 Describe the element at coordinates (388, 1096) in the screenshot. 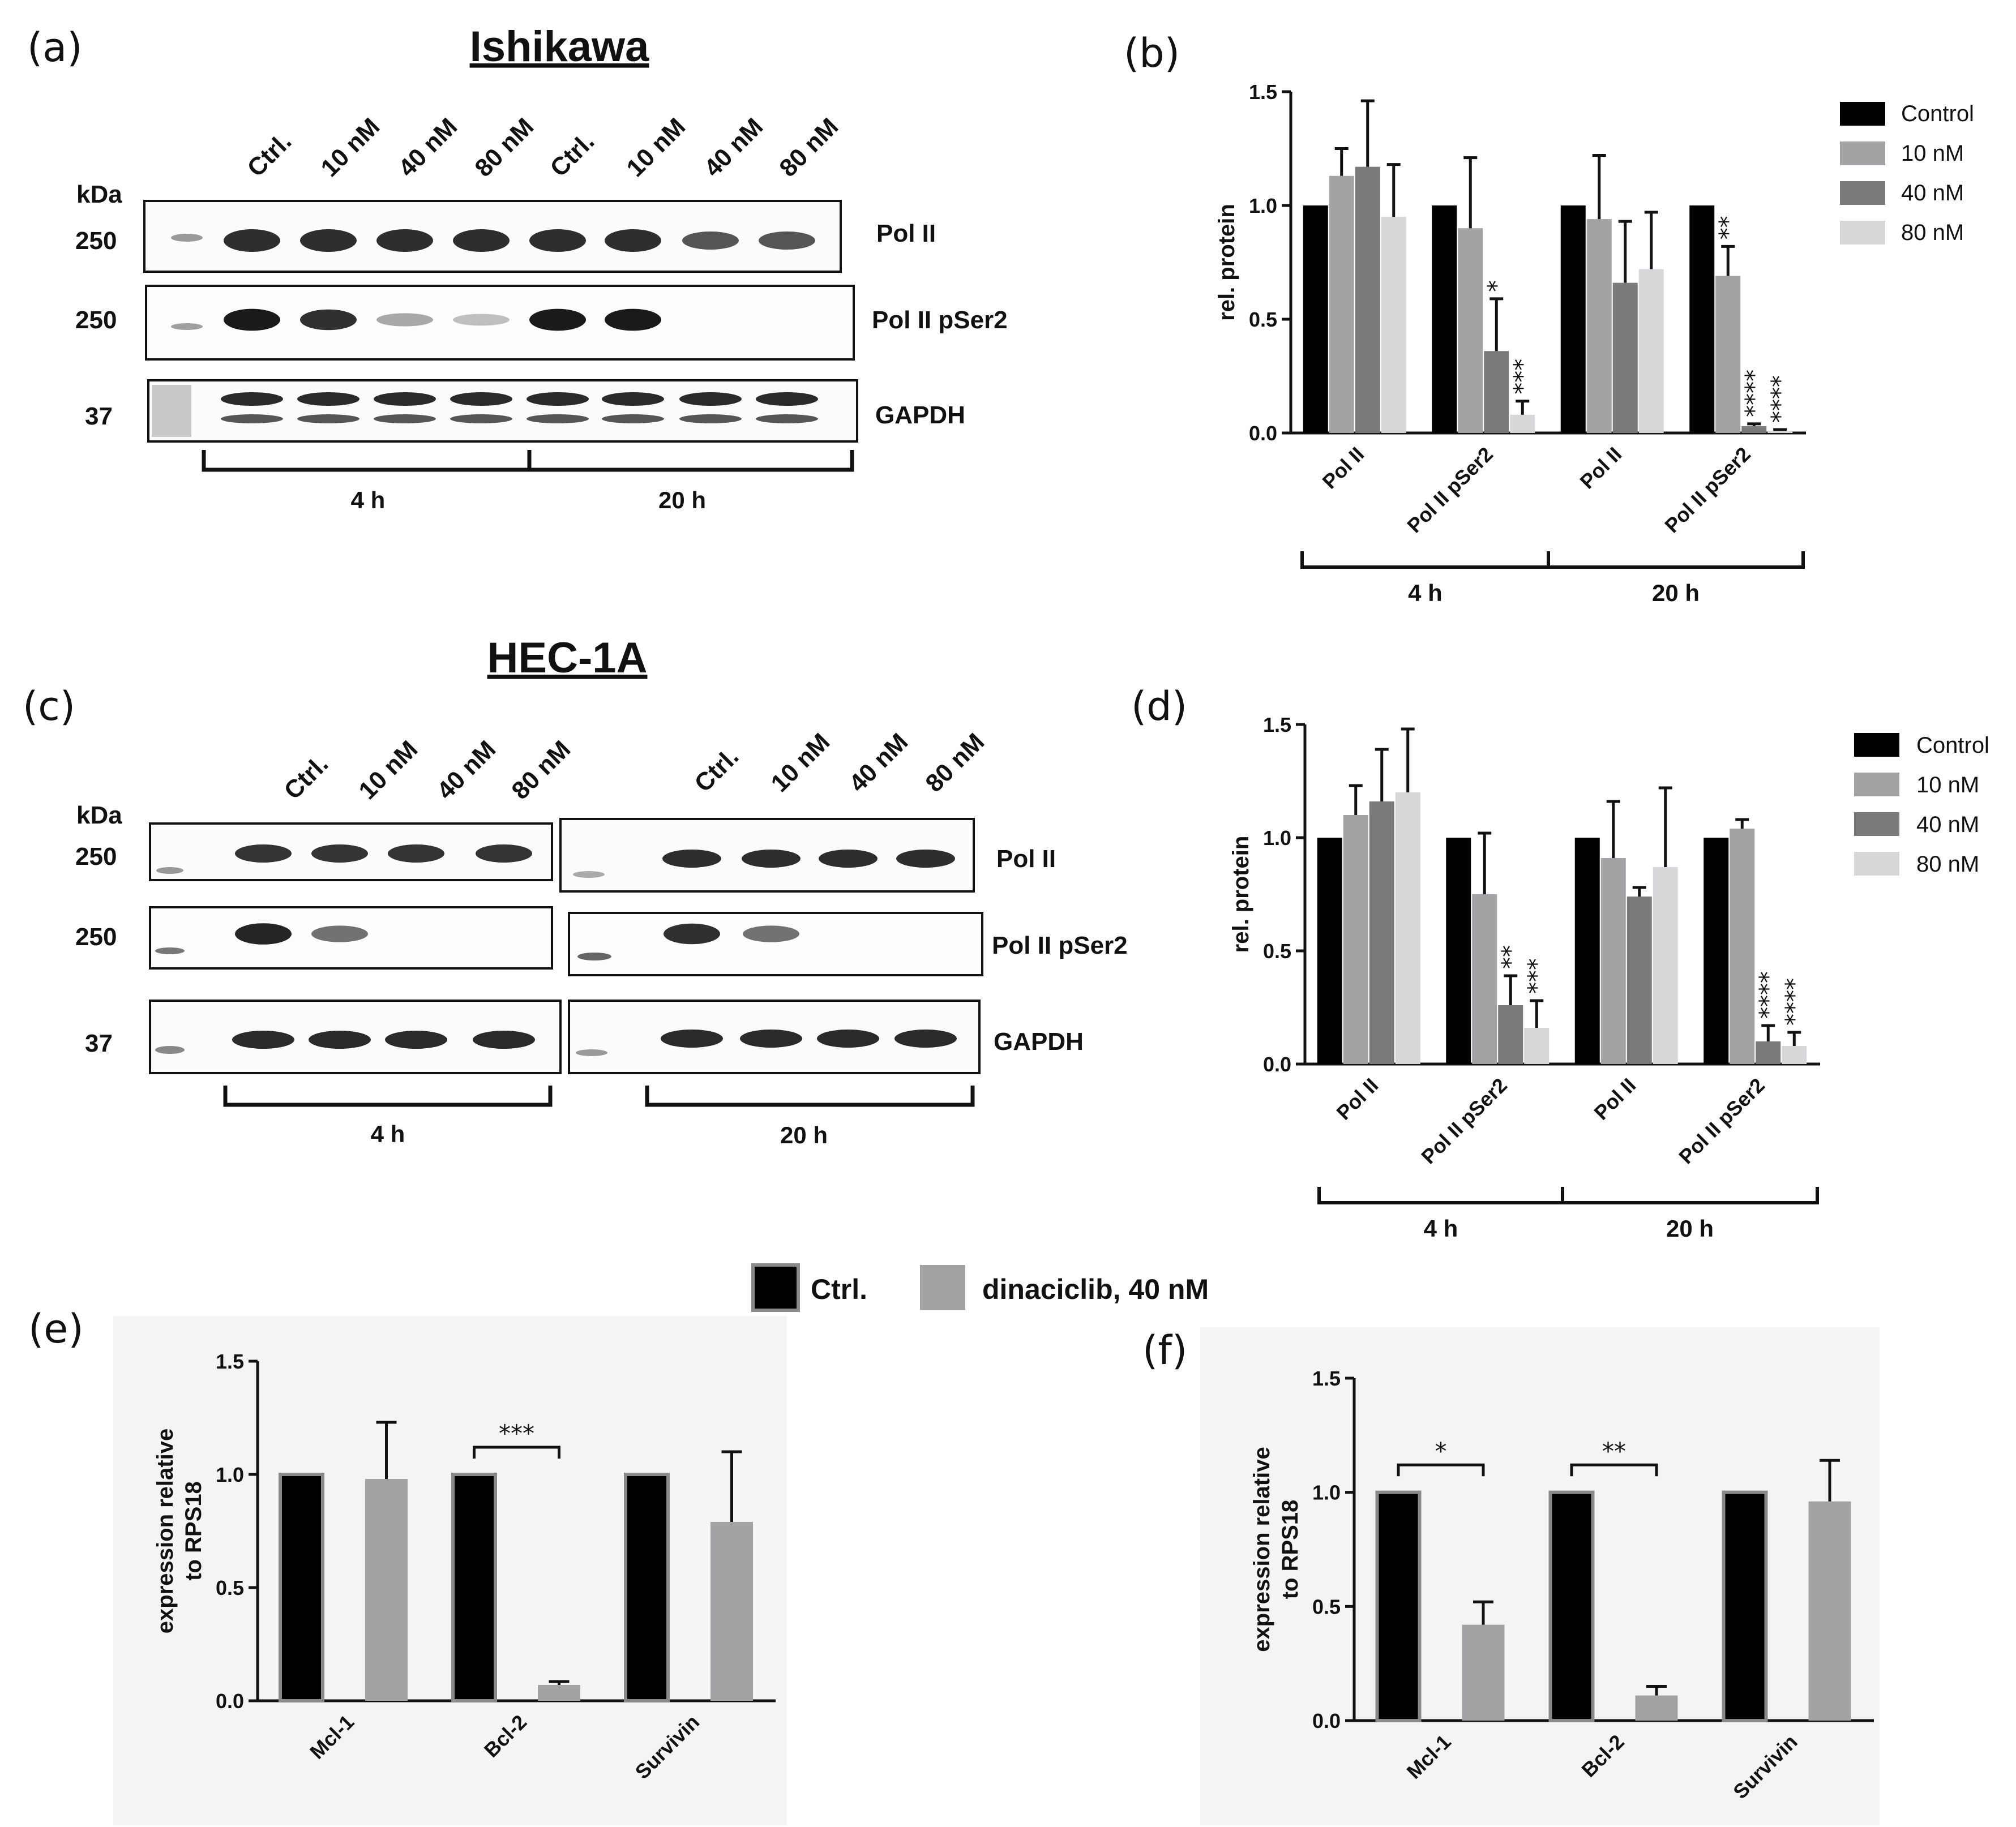

I see `time-bracket` at that location.